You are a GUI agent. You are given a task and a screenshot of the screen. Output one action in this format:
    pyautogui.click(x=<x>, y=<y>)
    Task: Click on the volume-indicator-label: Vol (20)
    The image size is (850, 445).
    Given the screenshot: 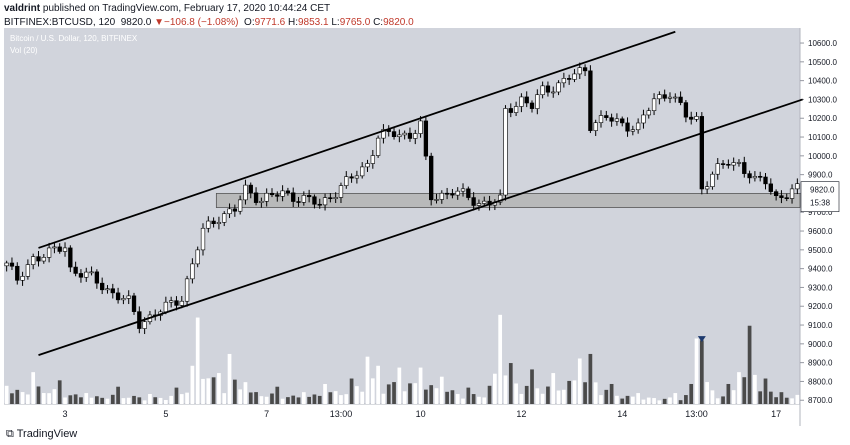 What is the action you would take?
    pyautogui.click(x=24, y=50)
    